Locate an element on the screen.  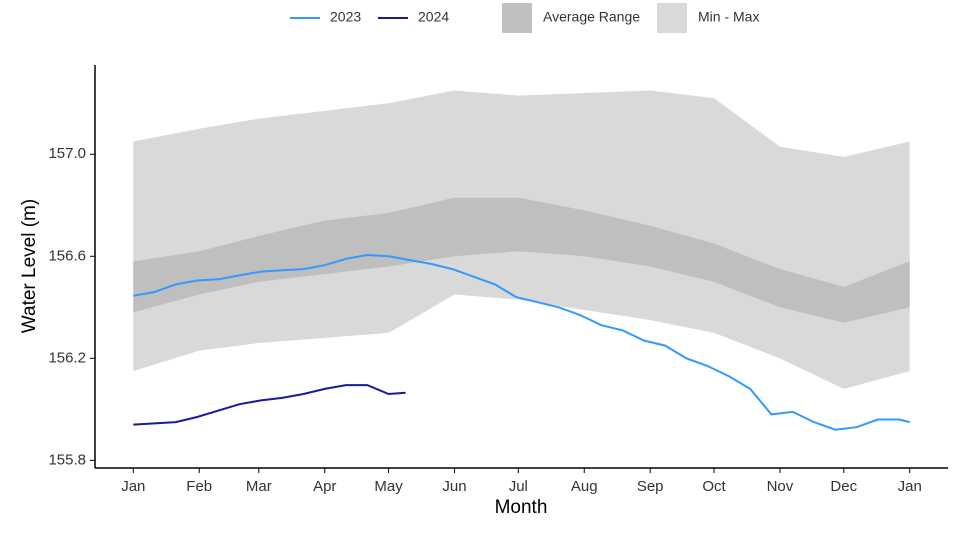
x-tick-label: Oct is located at coordinates (714, 486).